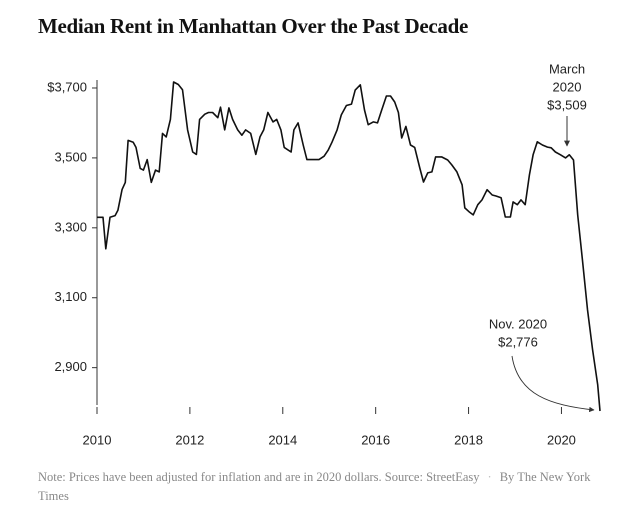  I want to click on y-tick-label: 3,500, so click(70, 156).